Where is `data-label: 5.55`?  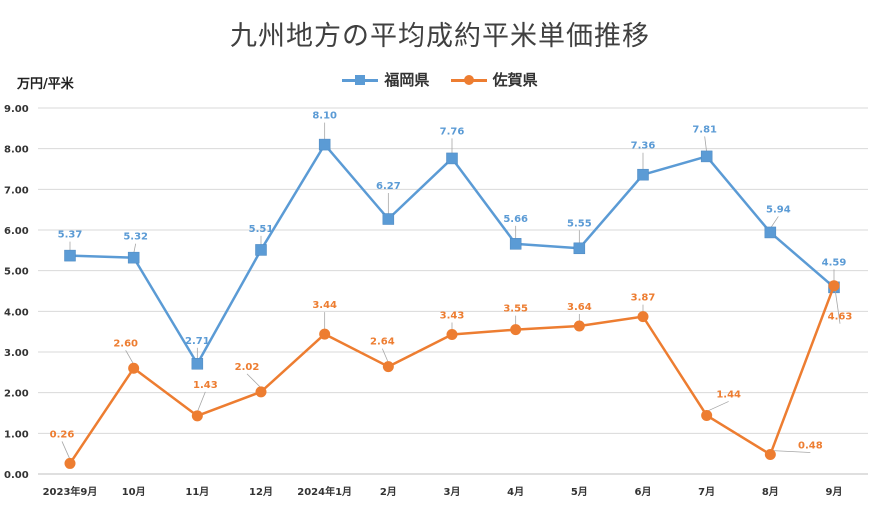
data-label: 5.55 is located at coordinates (579, 223).